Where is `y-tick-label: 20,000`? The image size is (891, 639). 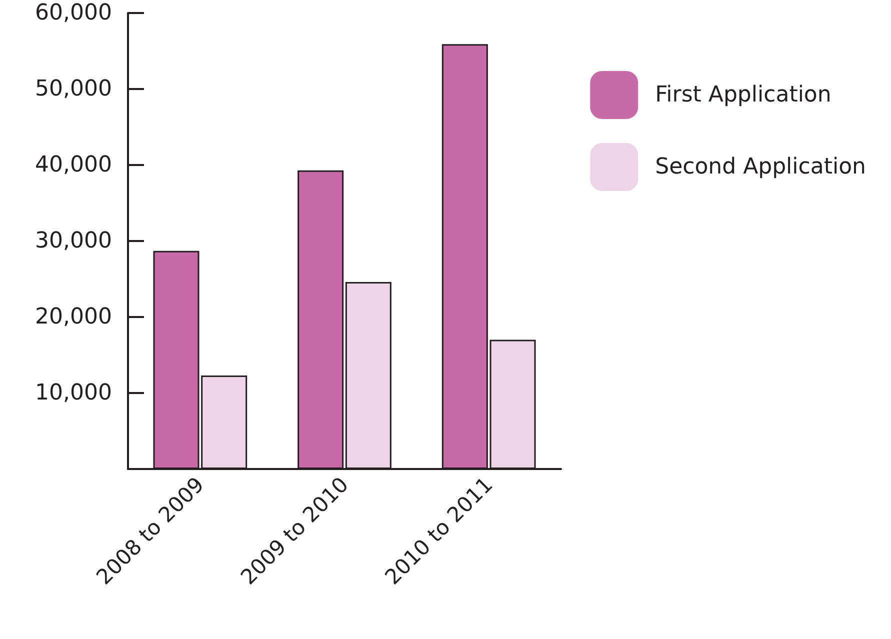 y-tick-label: 20,000 is located at coordinates (73, 317).